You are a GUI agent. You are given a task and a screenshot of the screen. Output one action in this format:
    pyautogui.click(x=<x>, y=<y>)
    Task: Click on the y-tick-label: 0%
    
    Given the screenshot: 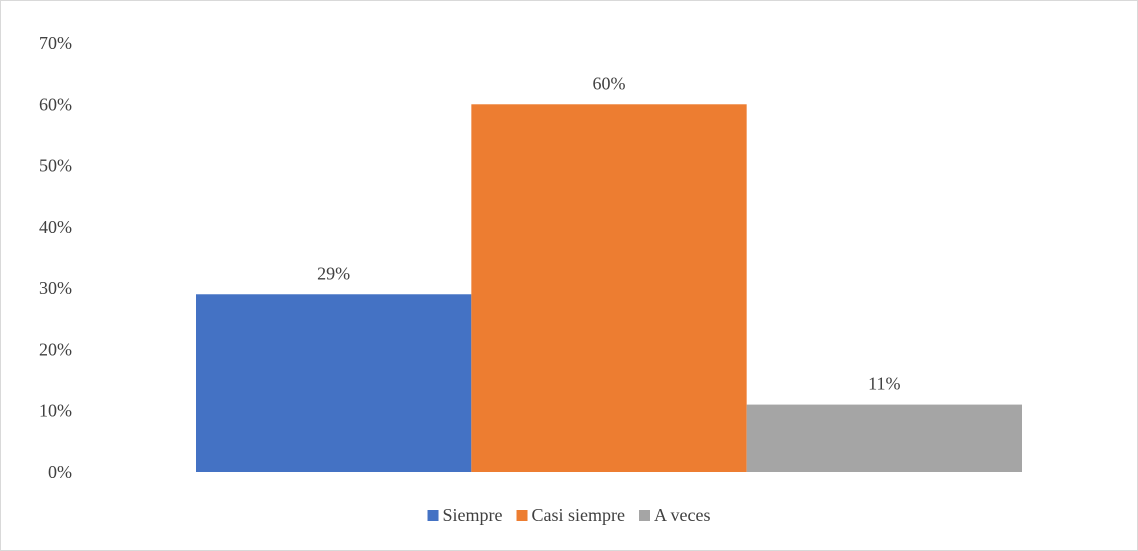 What is the action you would take?
    pyautogui.click(x=60, y=472)
    